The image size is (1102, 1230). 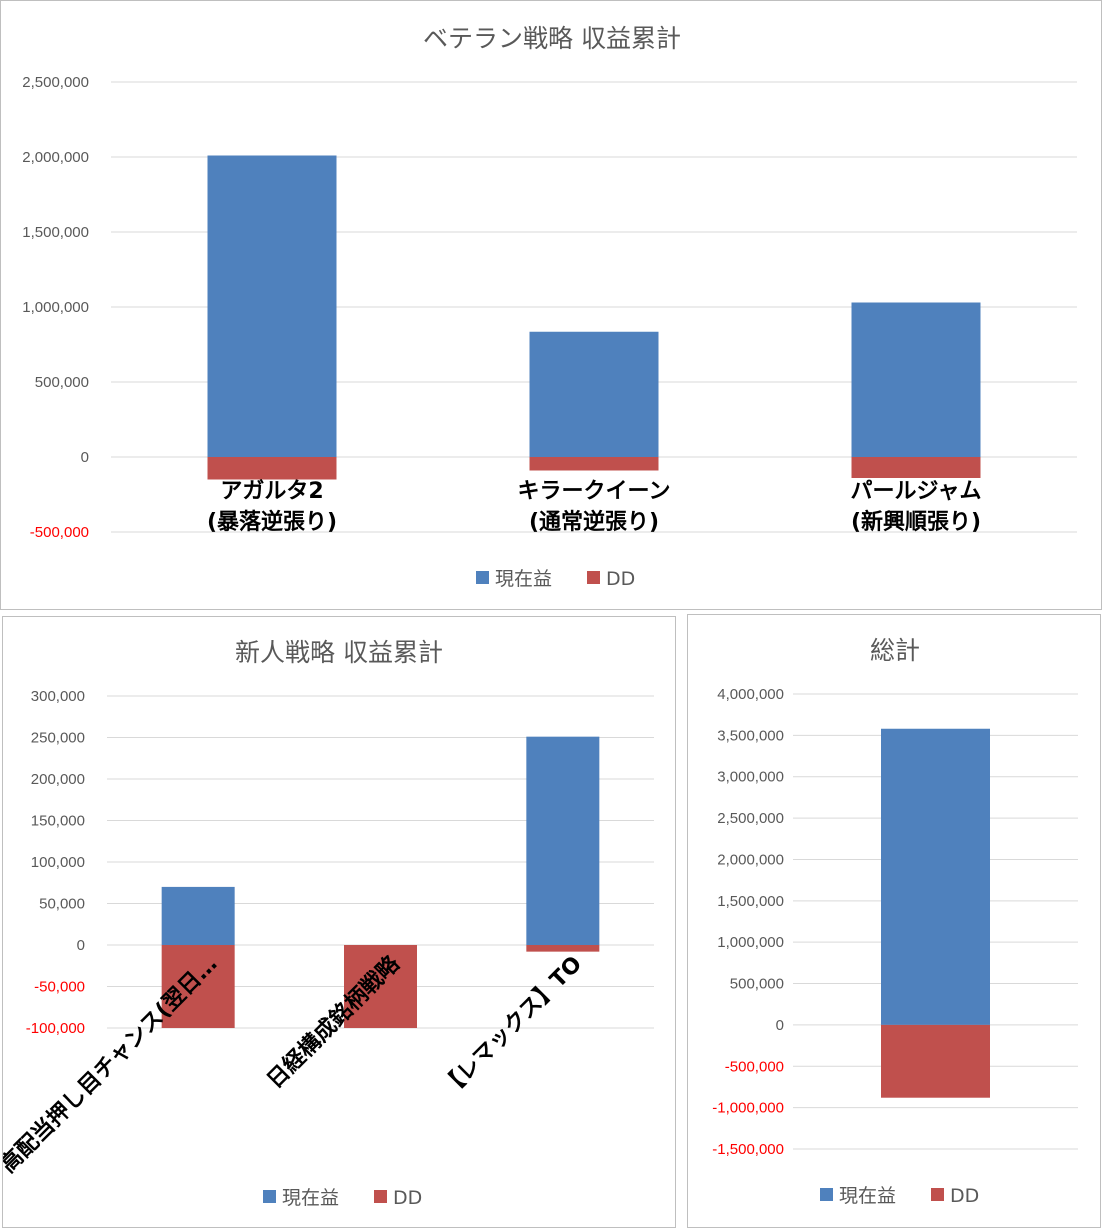 I want to click on y-tick-label: 250,000, so click(x=58, y=738).